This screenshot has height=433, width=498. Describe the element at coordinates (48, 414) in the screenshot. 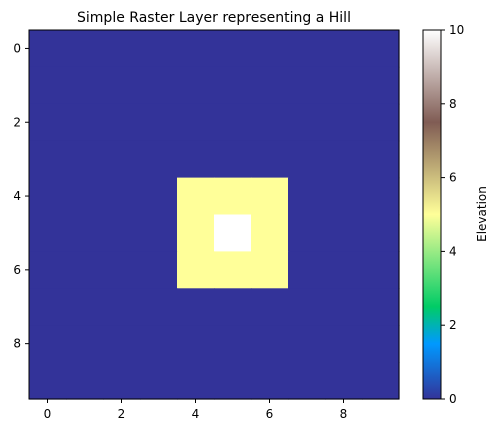

I see `x-tick-label-0: 0` at that location.